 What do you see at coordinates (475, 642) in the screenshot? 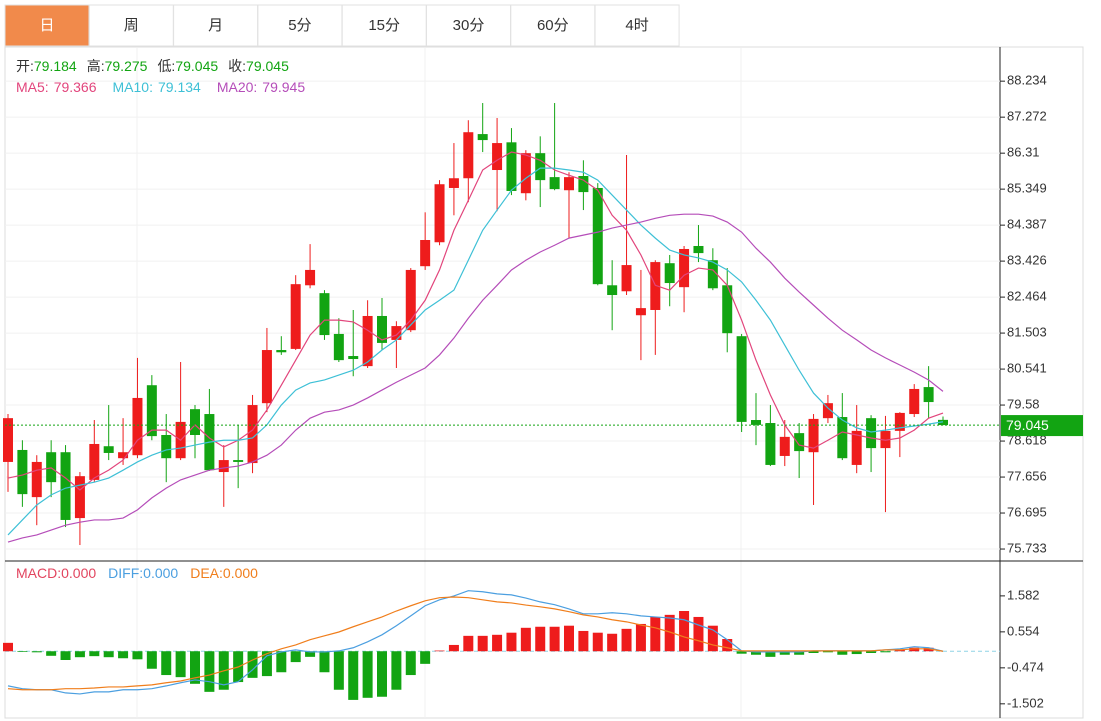
I see `indicator-line` at bounding box center [475, 642].